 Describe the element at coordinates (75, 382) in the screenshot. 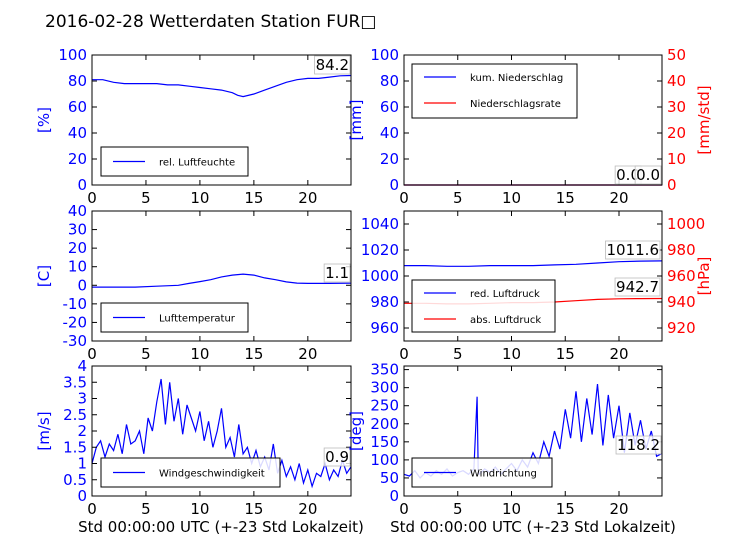

I see `y-tick-label: 3.5` at that location.